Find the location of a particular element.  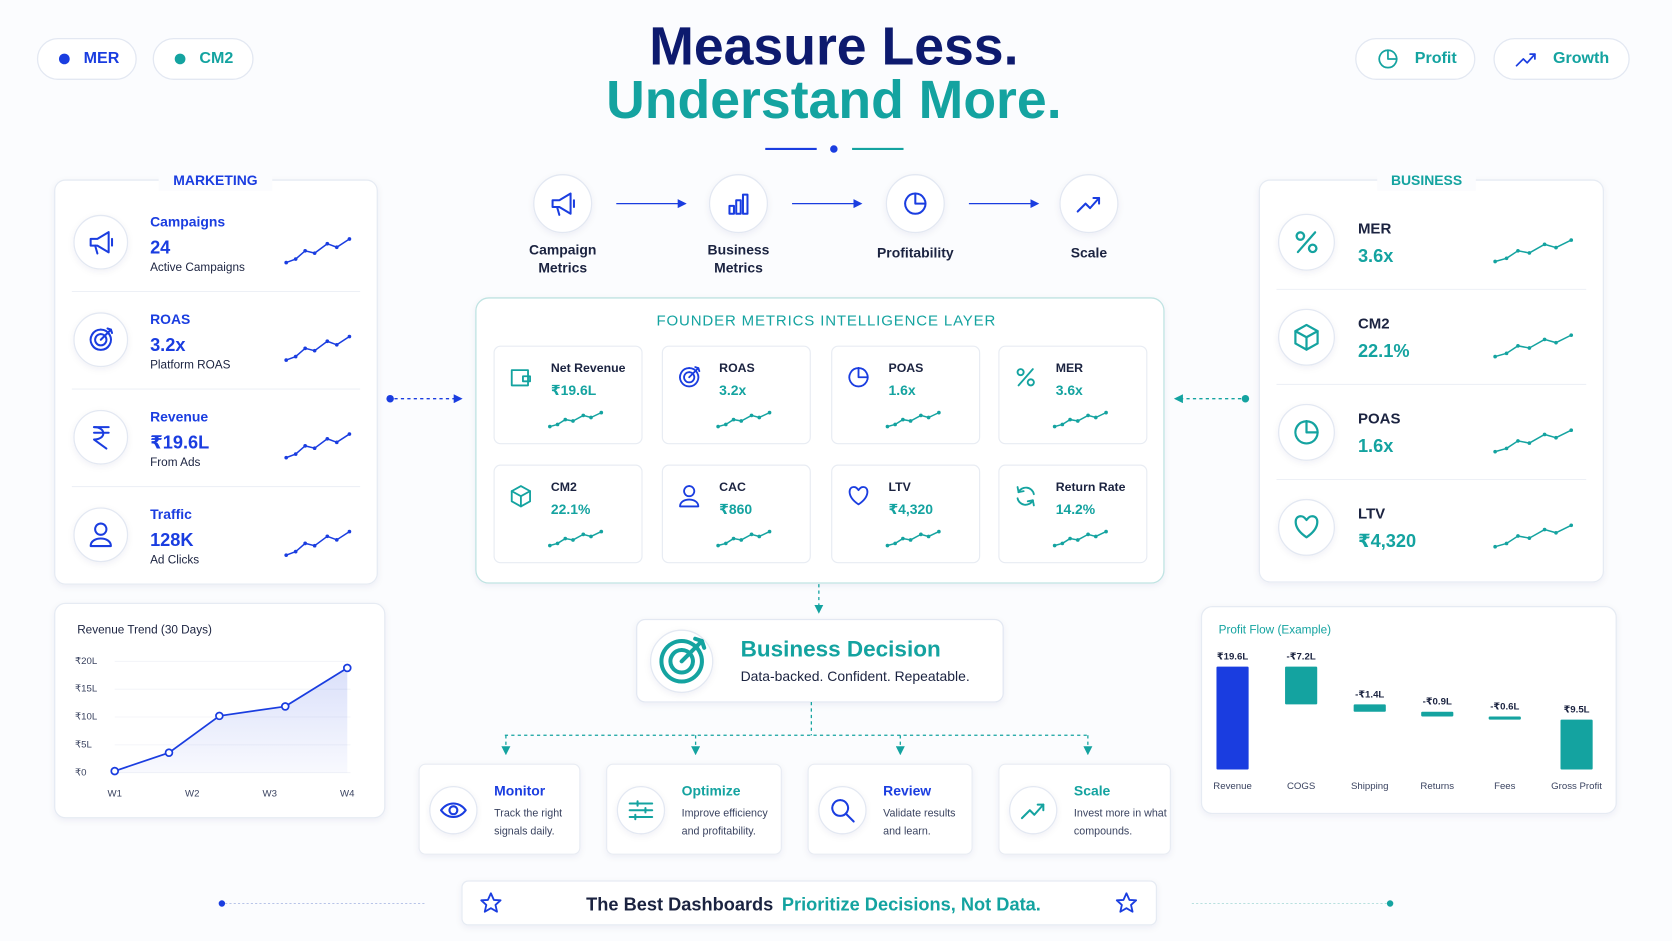

metric-note: Active Campaigns is located at coordinates (197, 267).